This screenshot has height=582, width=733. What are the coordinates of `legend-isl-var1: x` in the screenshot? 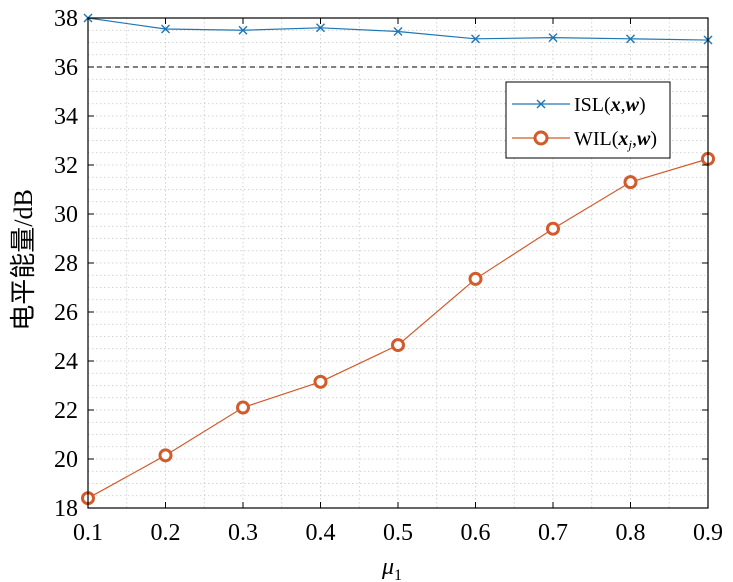 It's located at (615, 105).